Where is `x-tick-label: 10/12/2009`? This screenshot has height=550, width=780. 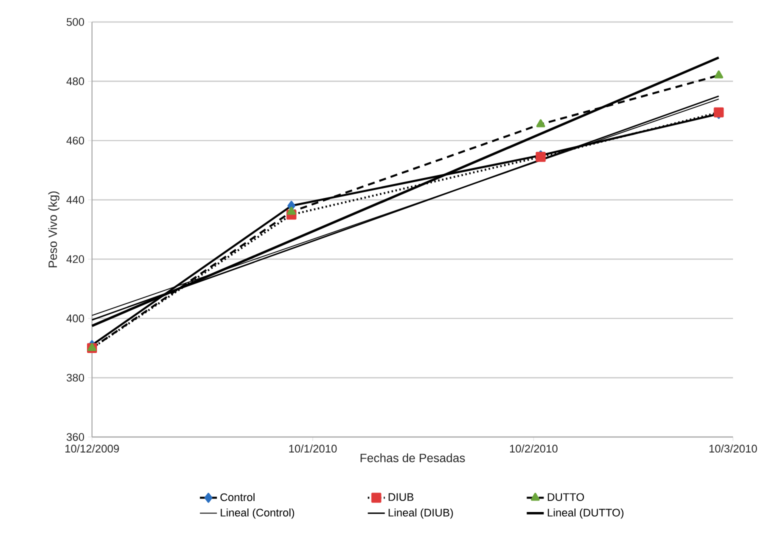
x-tick-label: 10/12/2009 is located at coordinates (92, 448).